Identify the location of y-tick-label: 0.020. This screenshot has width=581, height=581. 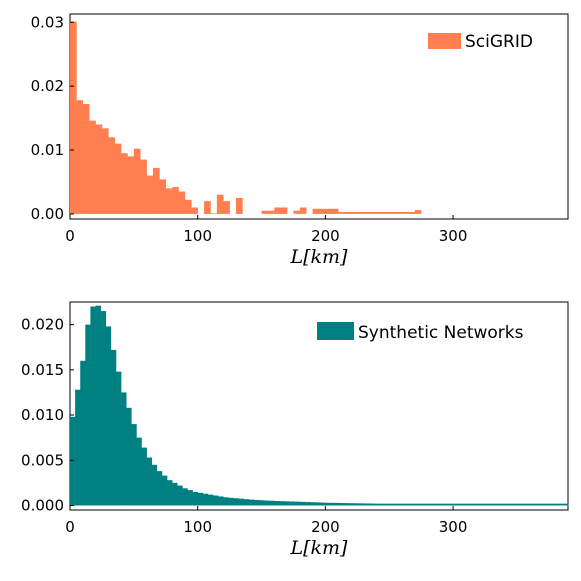
(42, 325).